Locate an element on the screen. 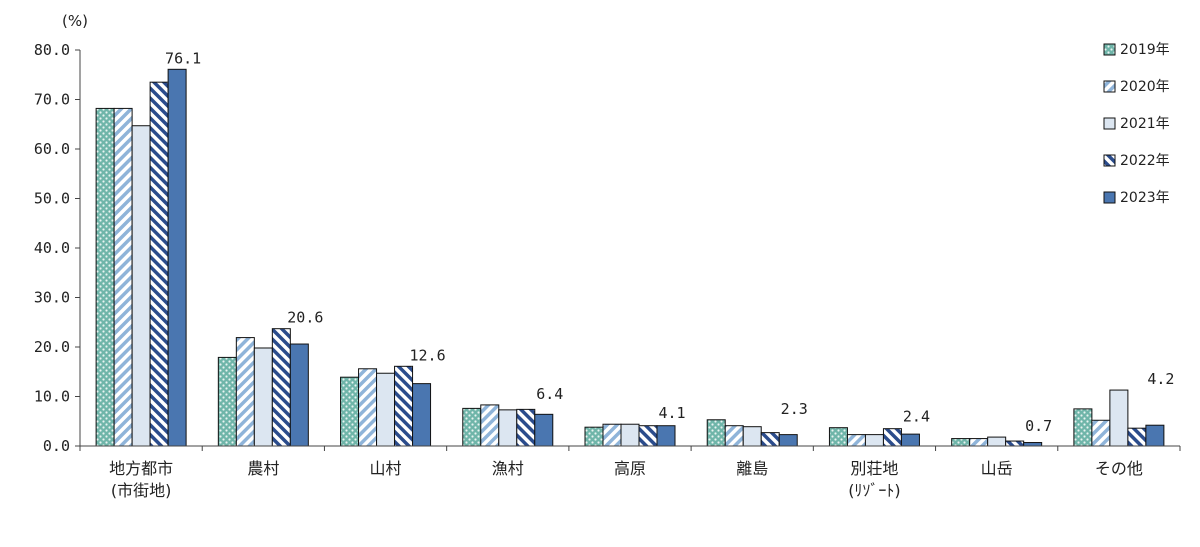 The height and width of the screenshot is (547, 1200). unit-label: (%) is located at coordinates (75, 21).